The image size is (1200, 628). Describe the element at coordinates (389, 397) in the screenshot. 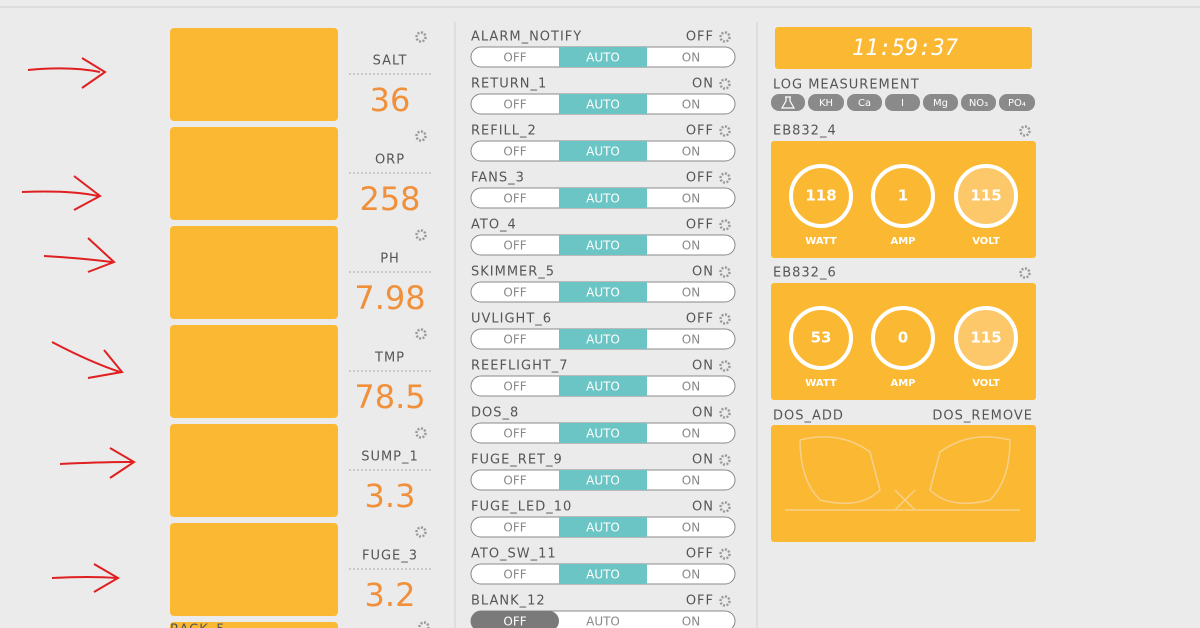

I see `sensor-value: 78.5` at that location.